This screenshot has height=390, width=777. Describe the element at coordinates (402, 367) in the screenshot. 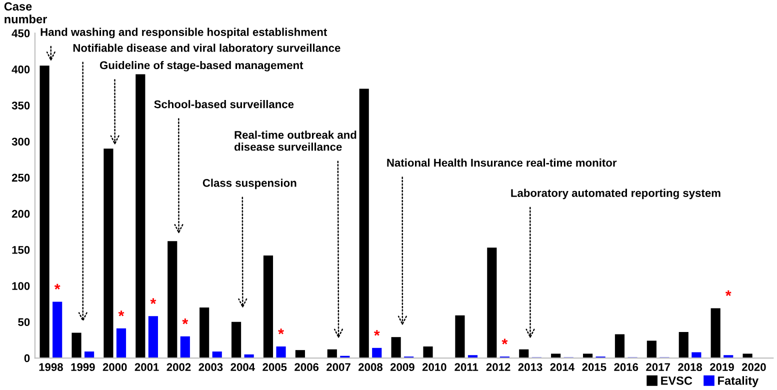

I see `x-tick-label: 2009` at that location.